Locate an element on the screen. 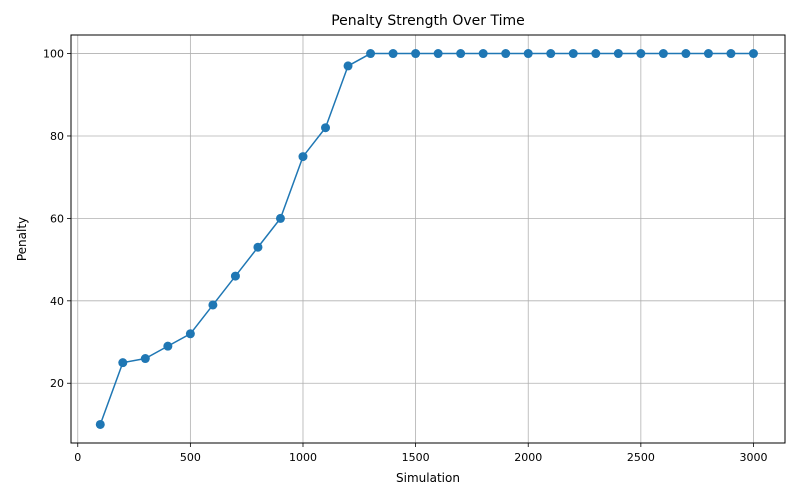  y-axis-ticks: 20 40 60 80 100 is located at coordinates (57, 219).